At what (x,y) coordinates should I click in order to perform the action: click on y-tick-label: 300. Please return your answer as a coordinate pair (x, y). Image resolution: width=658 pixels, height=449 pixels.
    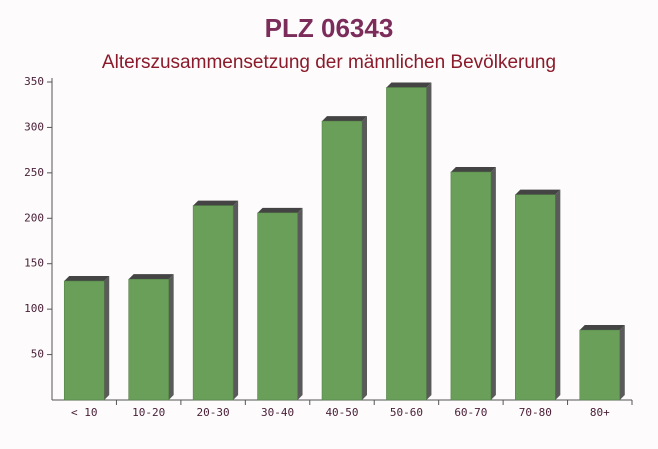
    Looking at the image, I should click on (34, 126).